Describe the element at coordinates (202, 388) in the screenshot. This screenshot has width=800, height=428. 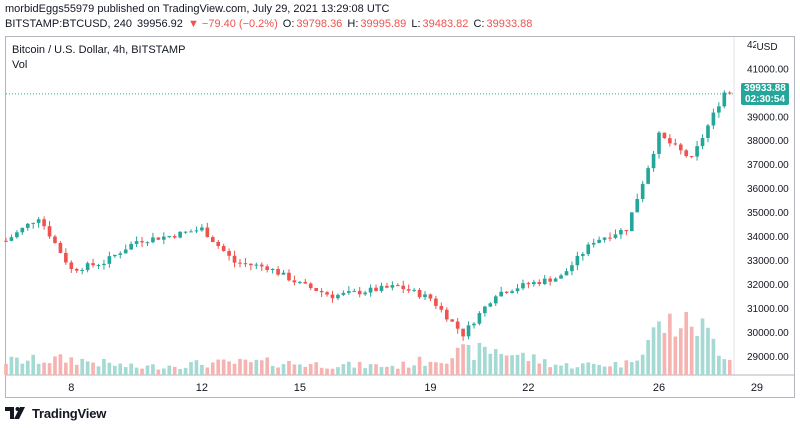
I see `x-tick-label: 12` at that location.